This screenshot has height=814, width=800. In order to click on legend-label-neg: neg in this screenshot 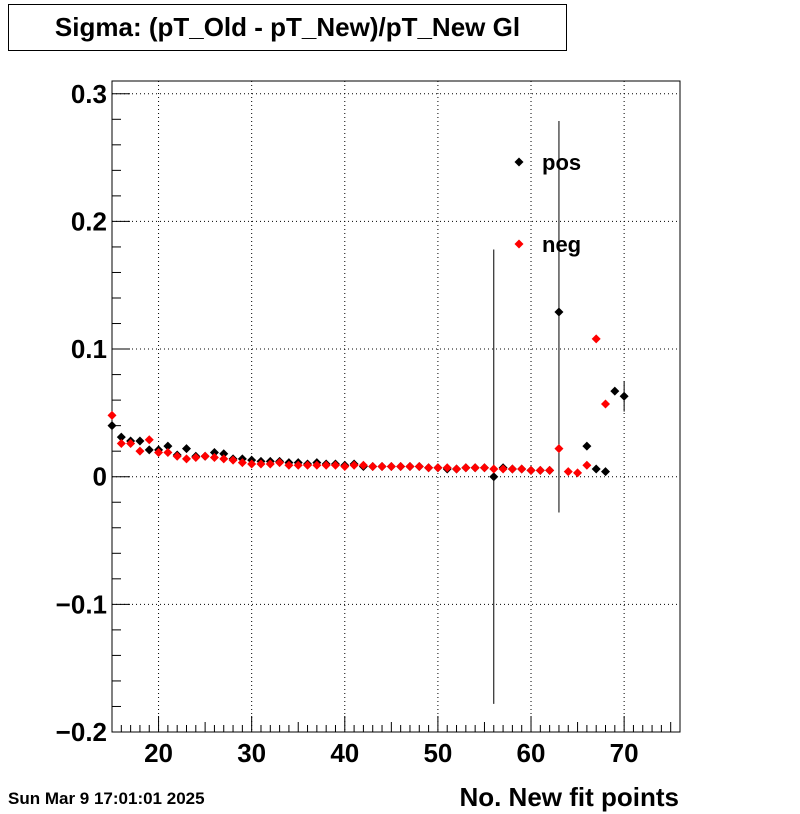, I will do `click(561, 244)`.